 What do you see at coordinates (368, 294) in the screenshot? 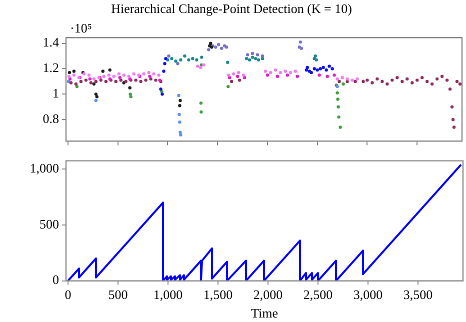
I see `x-tick-label: 3,000` at bounding box center [368, 294].